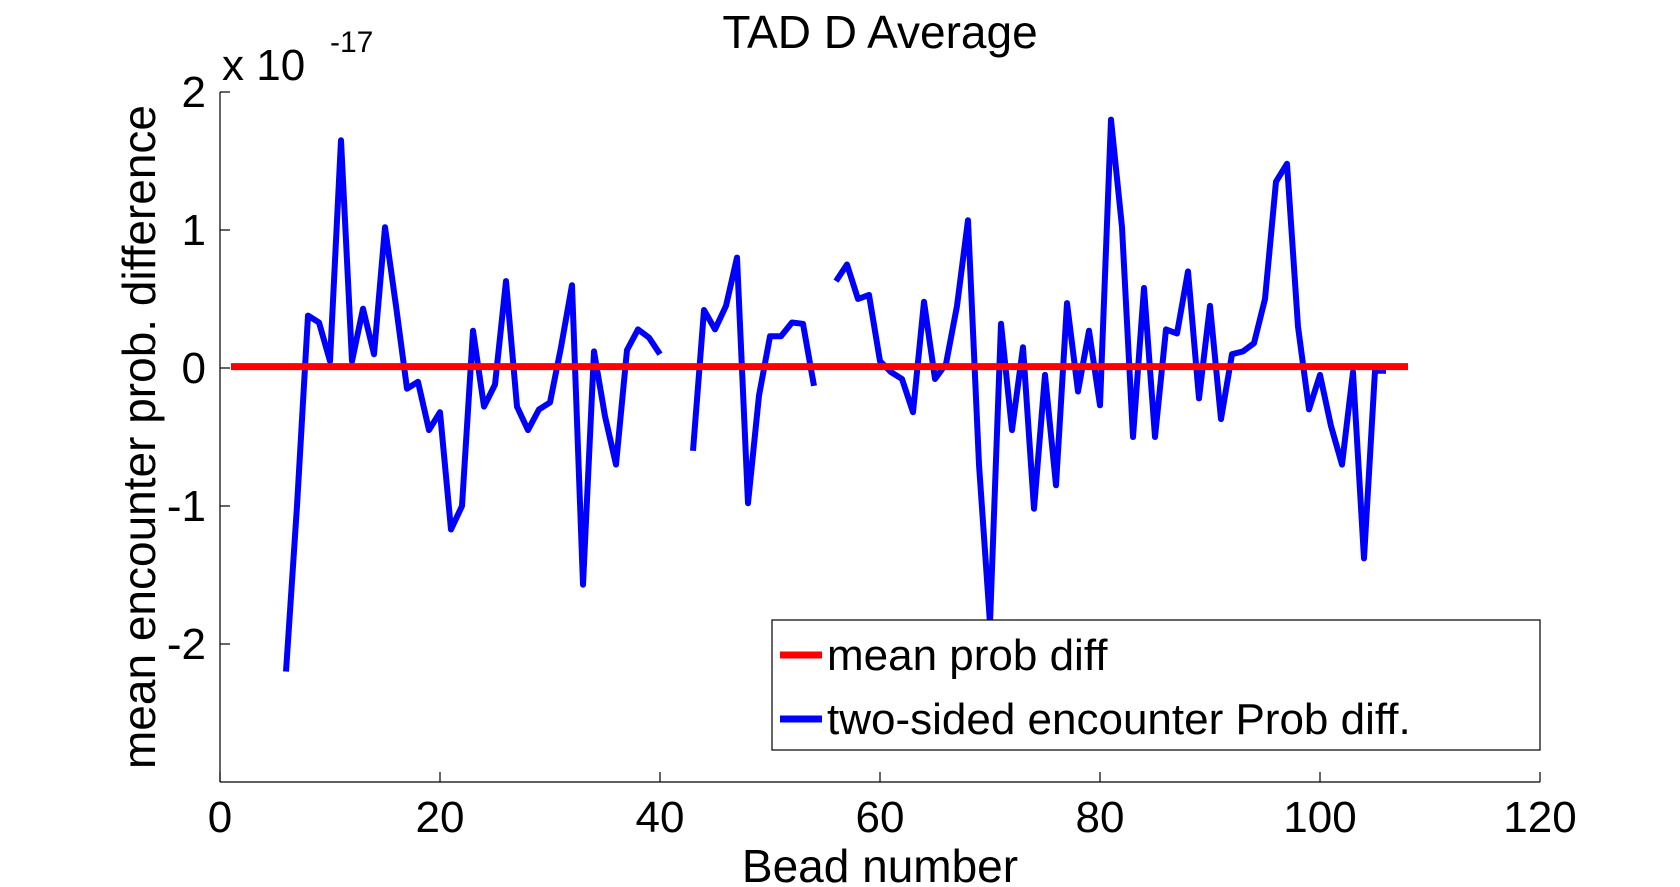  I want to click on y-tick-label: 0, so click(194, 368).